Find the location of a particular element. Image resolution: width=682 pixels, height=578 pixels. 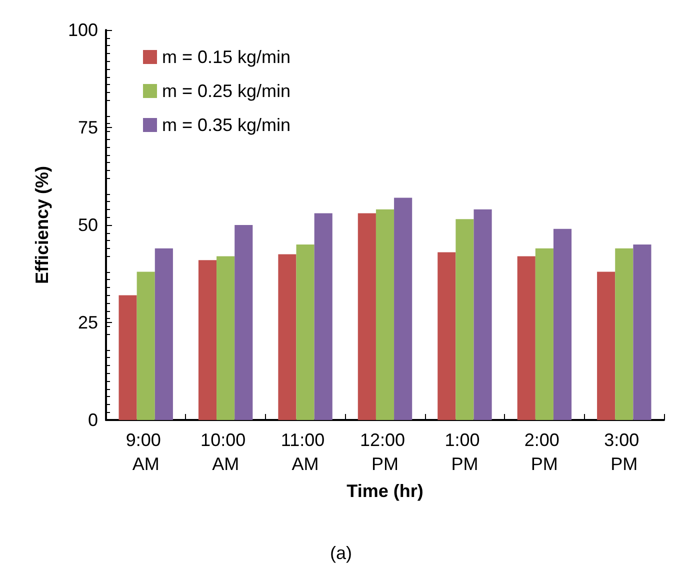

y-tick-label: 50 is located at coordinates (88, 225).